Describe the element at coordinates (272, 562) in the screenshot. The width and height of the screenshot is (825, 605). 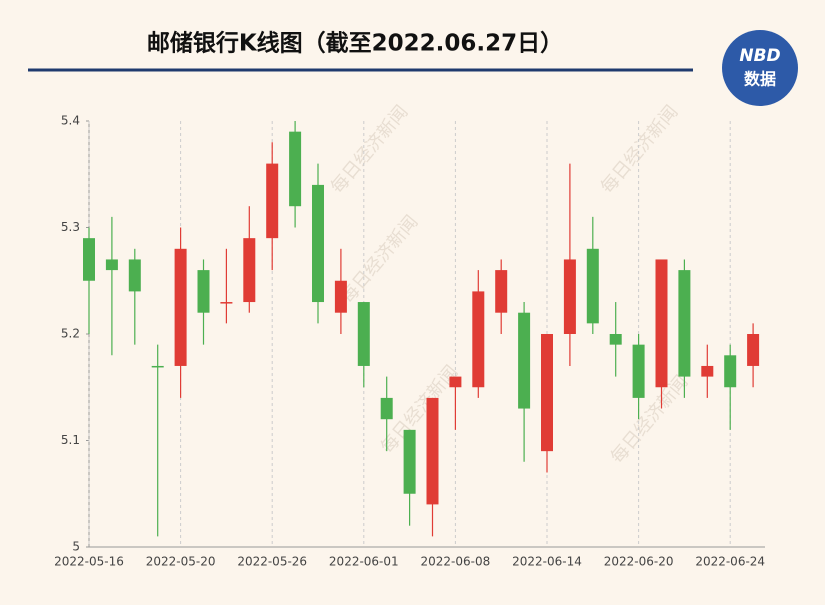
I see `x-tick-label: 2022-05-26` at that location.